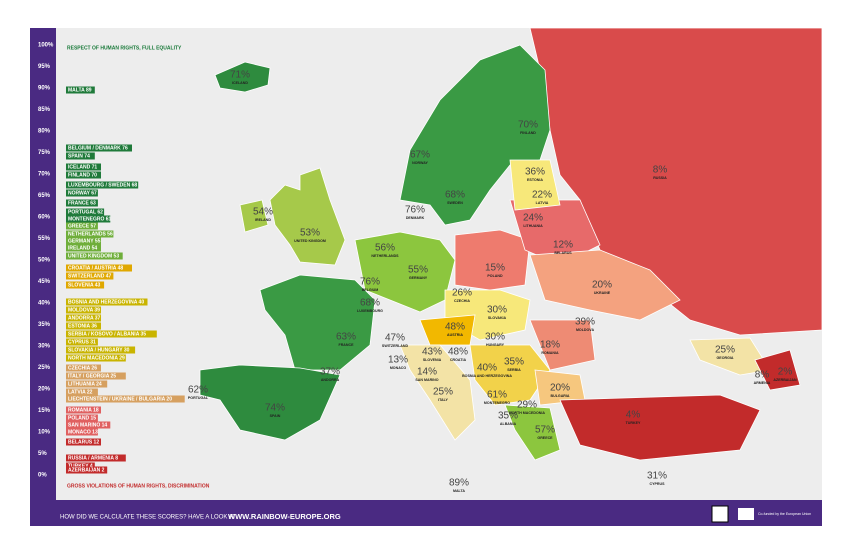 This screenshot has width=848, height=550. I want to click on scale-label: 5%, so click(42, 454).